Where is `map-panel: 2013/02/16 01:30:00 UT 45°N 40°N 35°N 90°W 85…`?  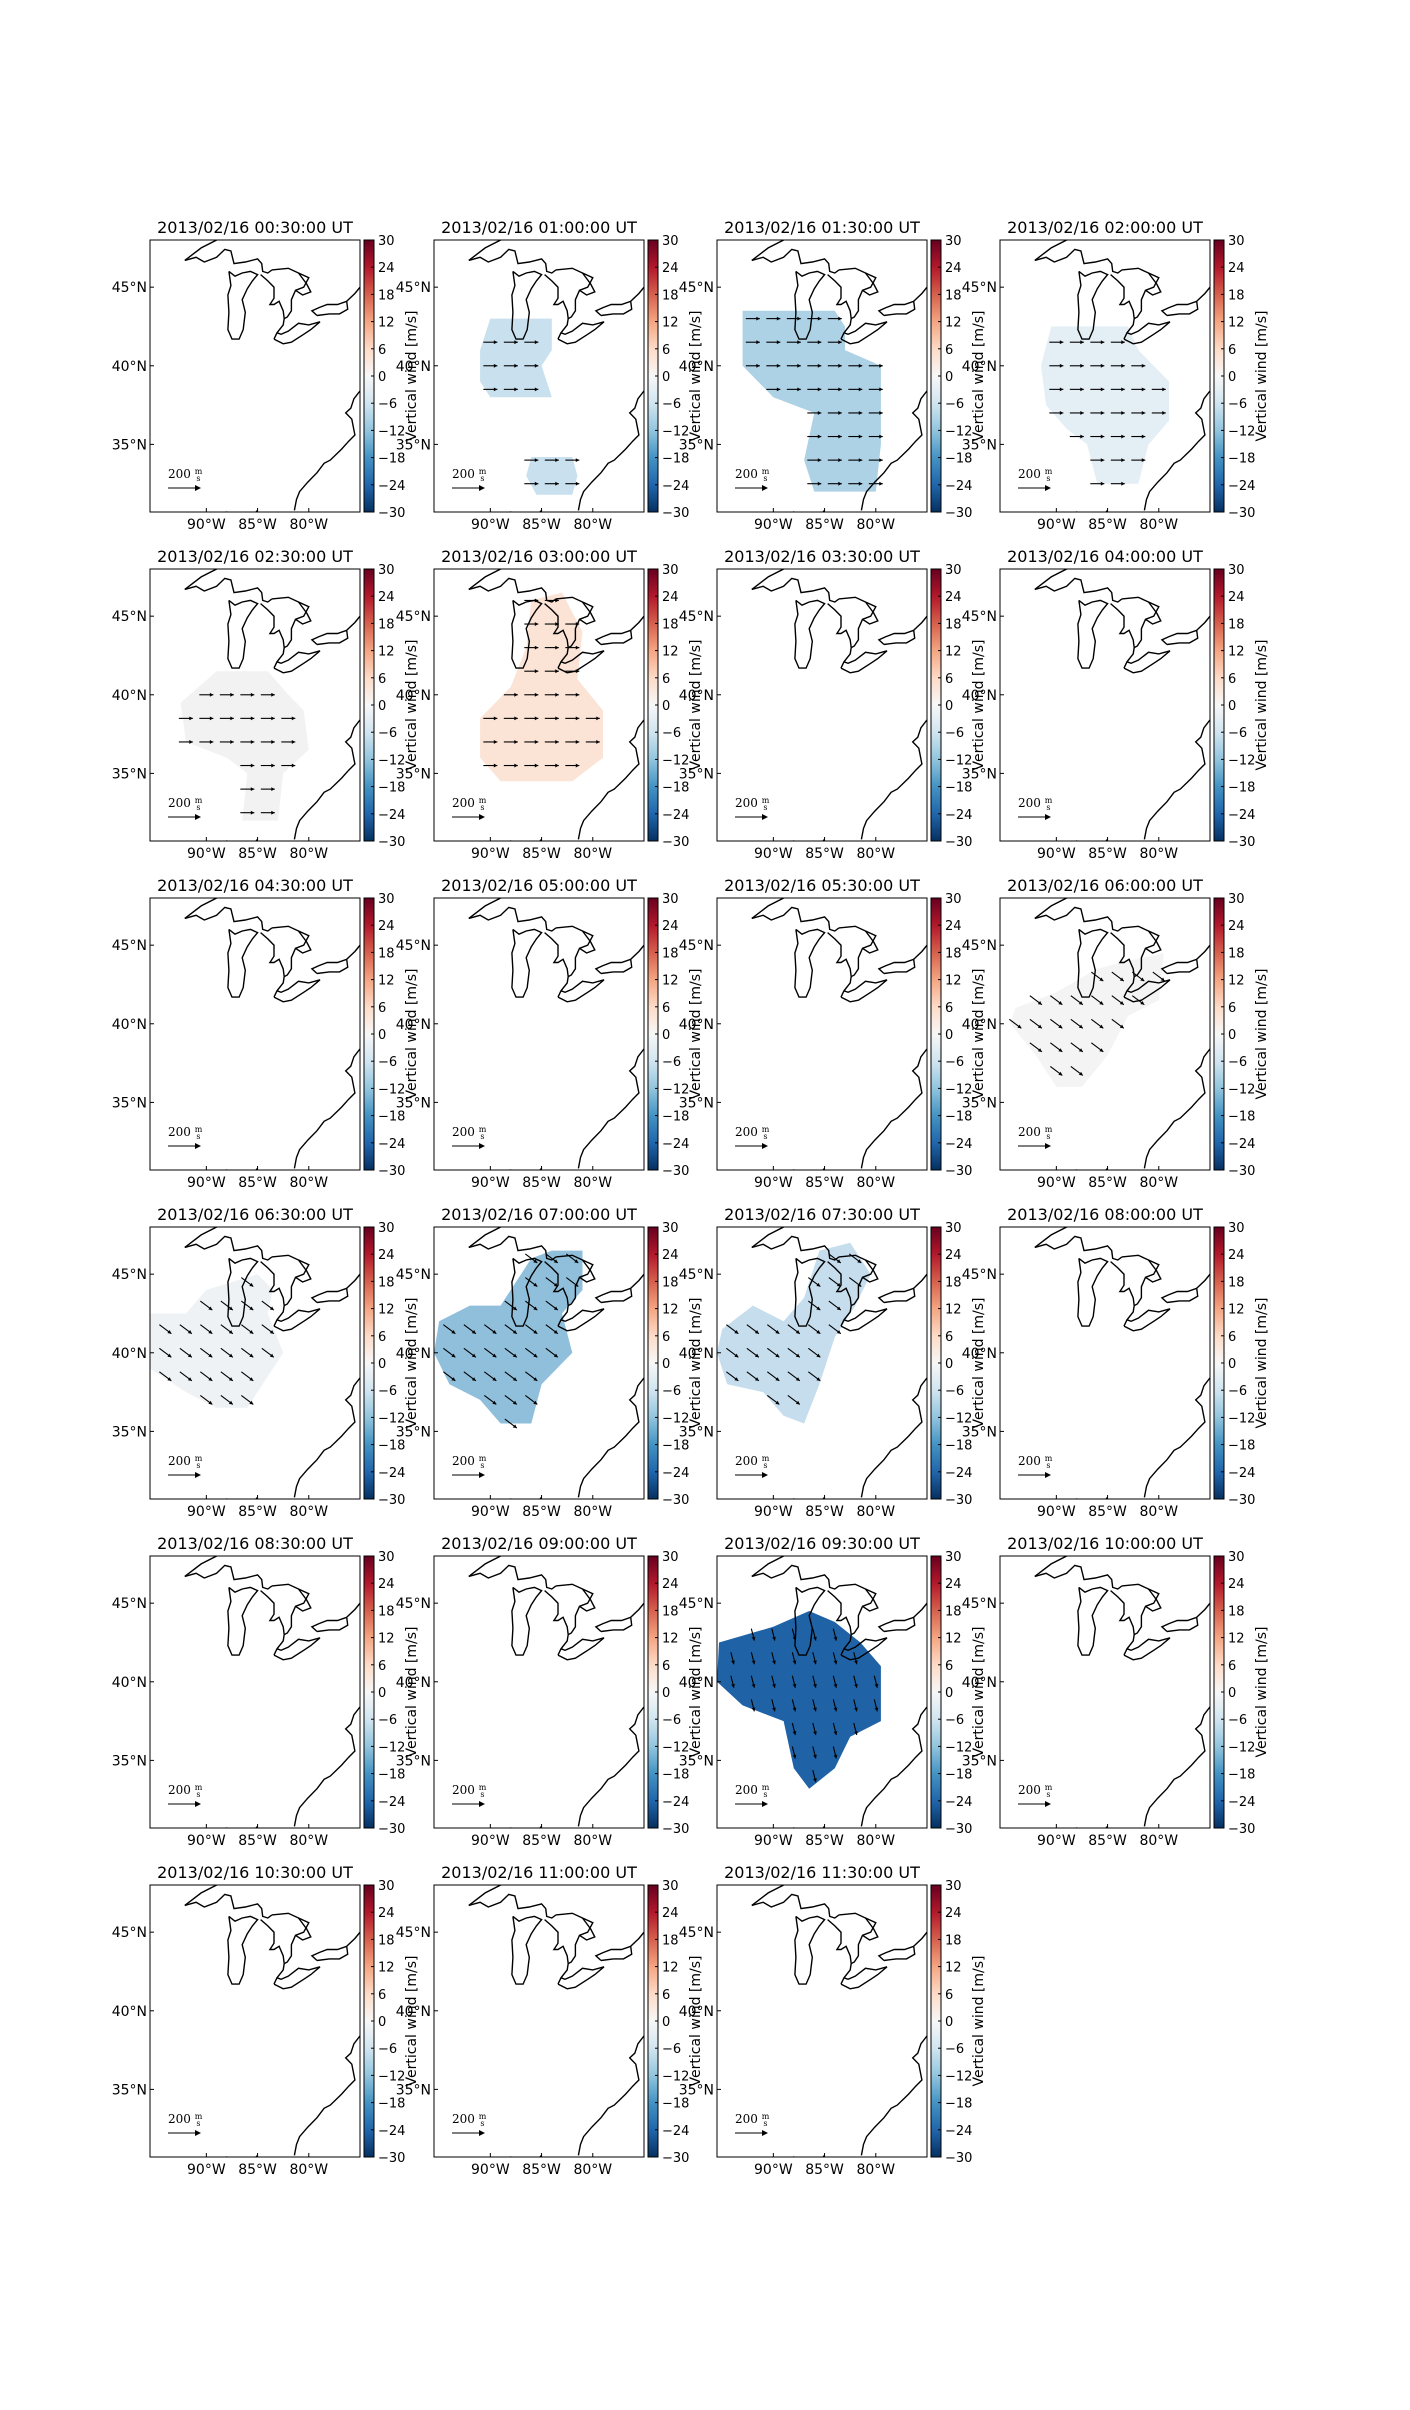 map-panel: 2013/02/16 01:30:00 UT 45°N 40°N 35°N 90°W 85… is located at coordinates (850, 395).